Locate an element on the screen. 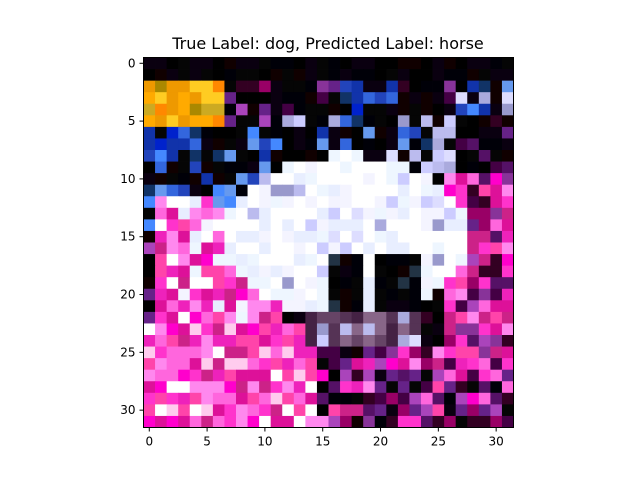 Image resolution: width=640 pixels, height=480 pixels. x-tick-label: 30 is located at coordinates (496, 442).